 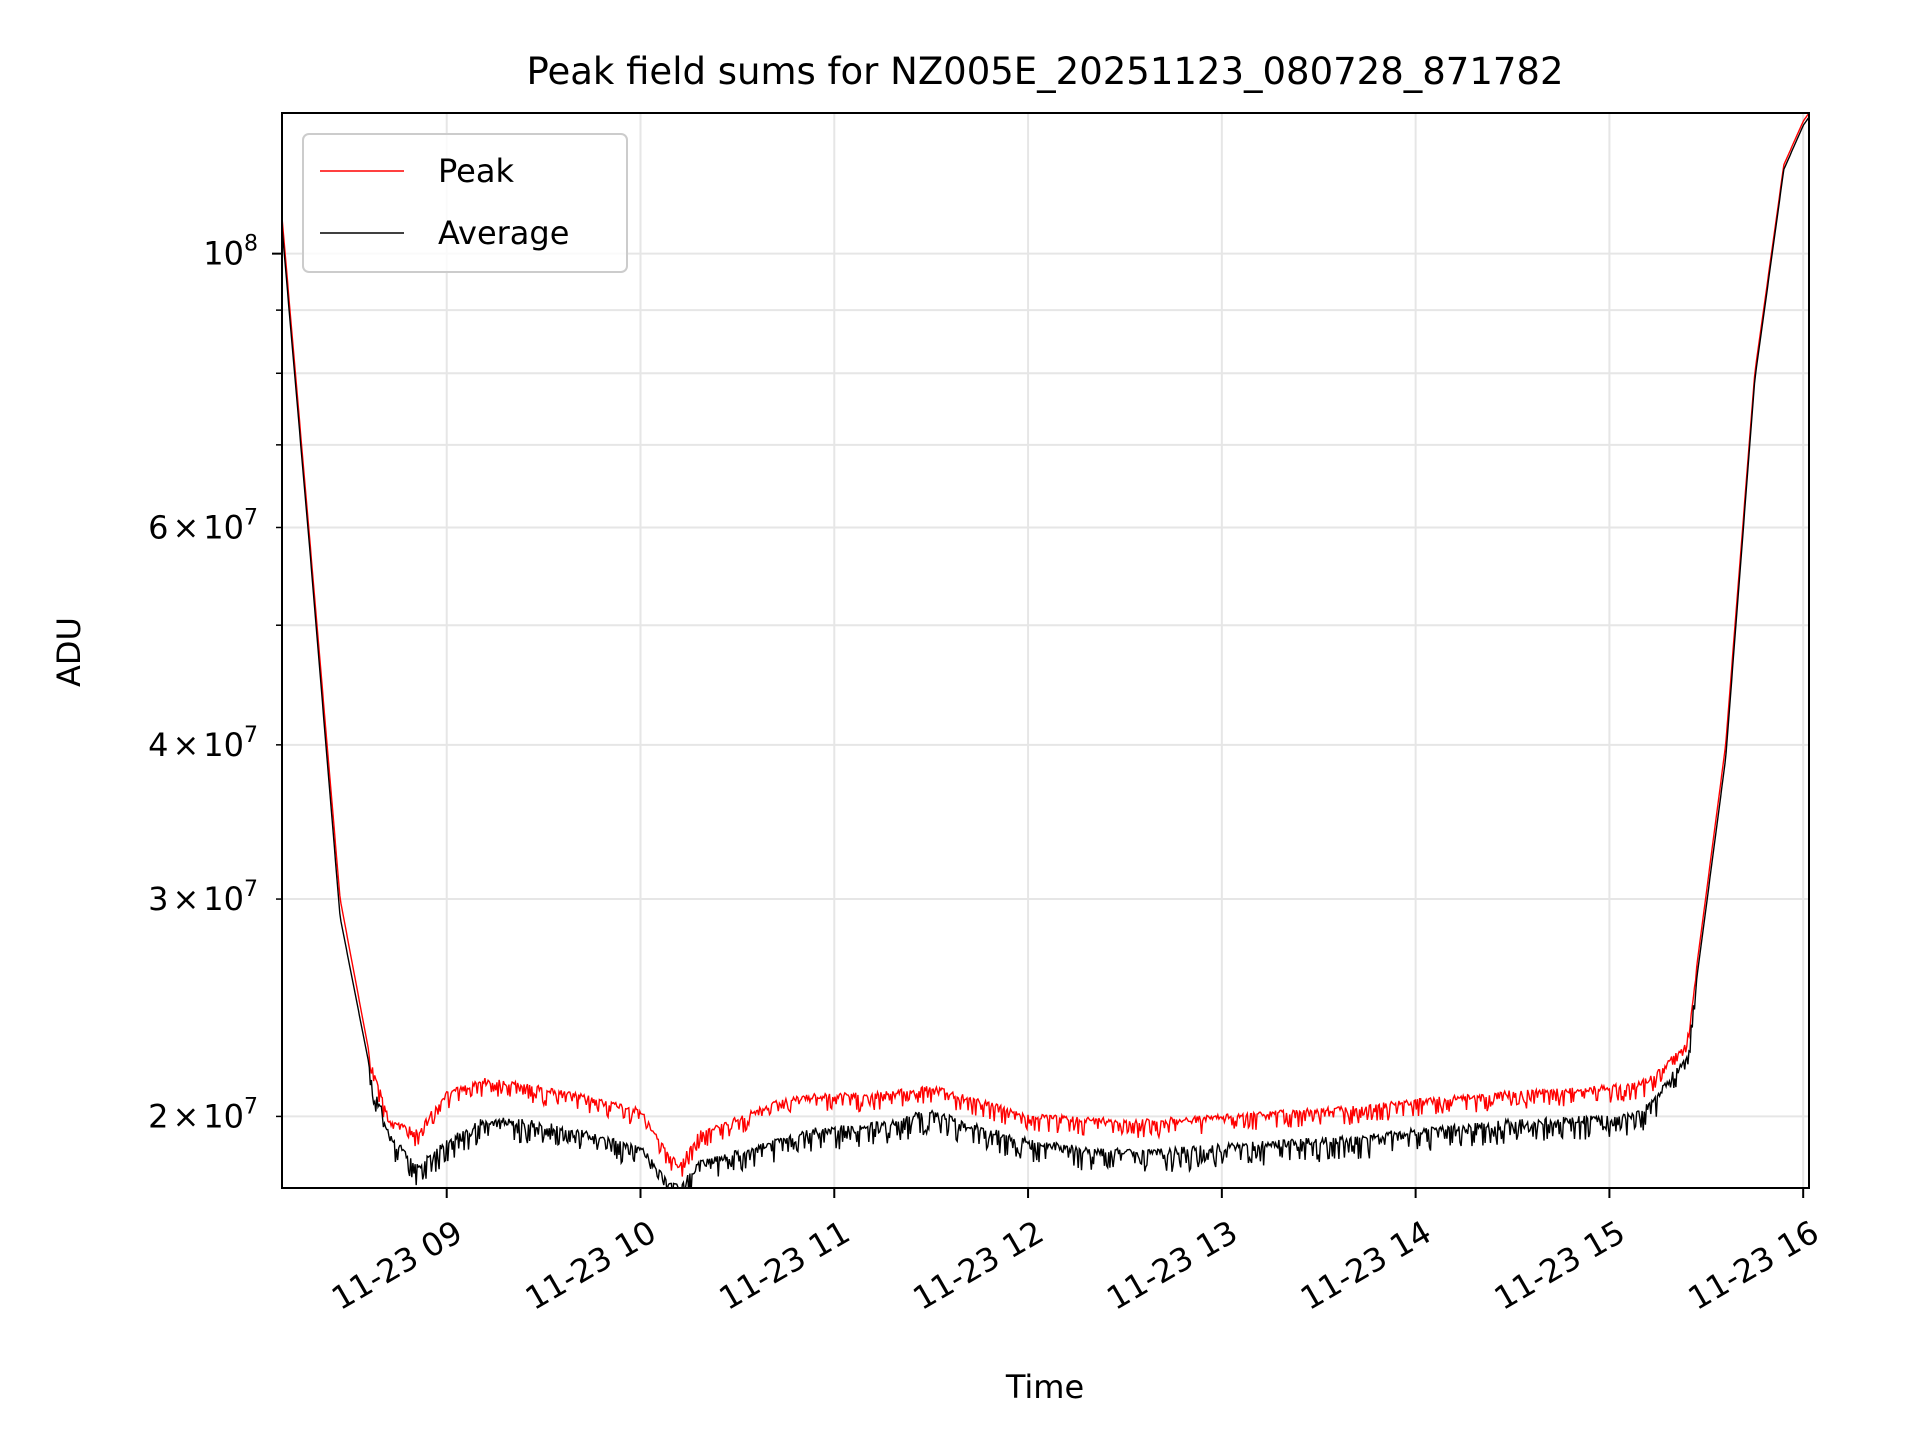 I want to click on y-tick-label: 108, so click(x=230, y=252).